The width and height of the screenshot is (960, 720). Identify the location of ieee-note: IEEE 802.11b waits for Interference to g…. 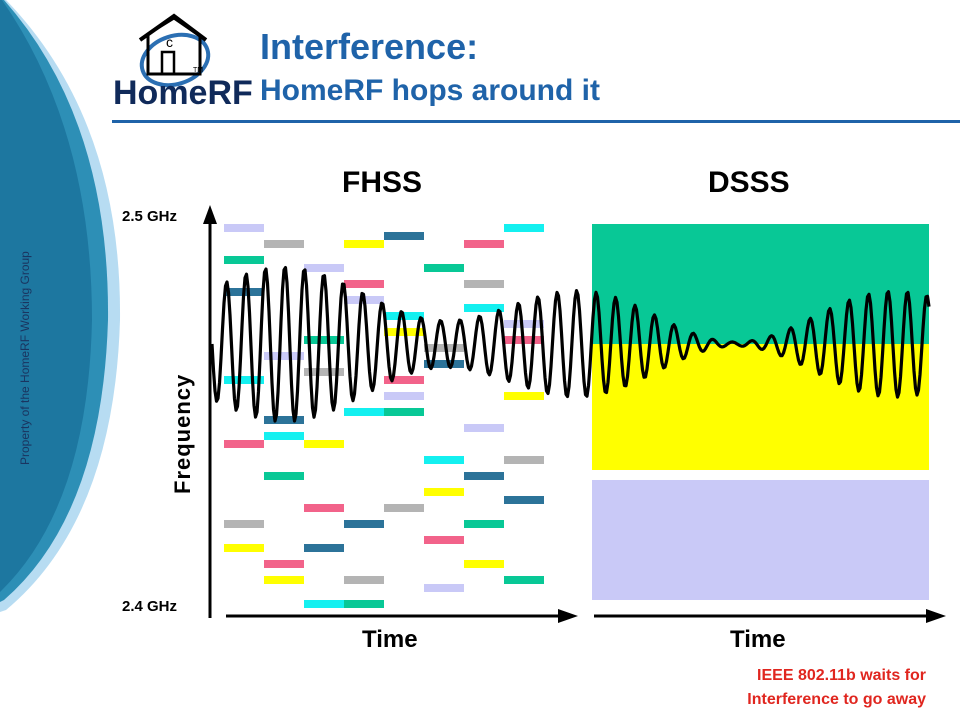
(836, 688).